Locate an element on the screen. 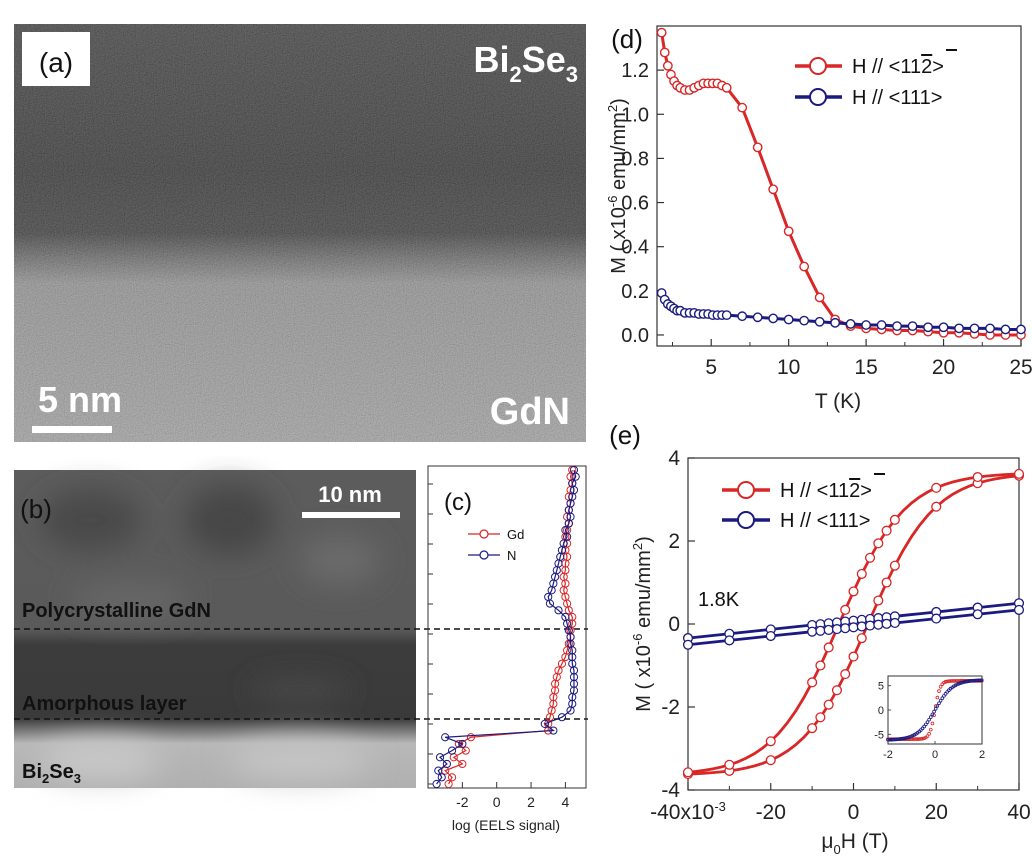 The width and height of the screenshot is (1032, 858). layer-label-bi2se3: Bi2Se3 is located at coordinates (51, 773).